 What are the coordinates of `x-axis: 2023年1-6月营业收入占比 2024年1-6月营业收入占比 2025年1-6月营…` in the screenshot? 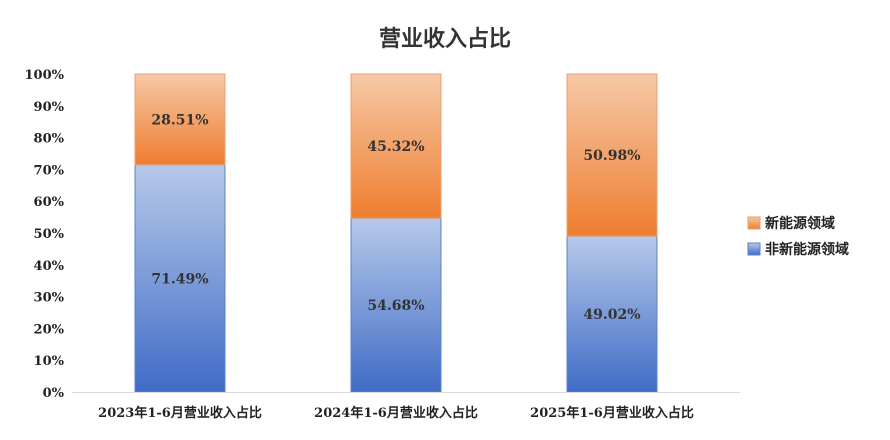 It's located at (406, 406).